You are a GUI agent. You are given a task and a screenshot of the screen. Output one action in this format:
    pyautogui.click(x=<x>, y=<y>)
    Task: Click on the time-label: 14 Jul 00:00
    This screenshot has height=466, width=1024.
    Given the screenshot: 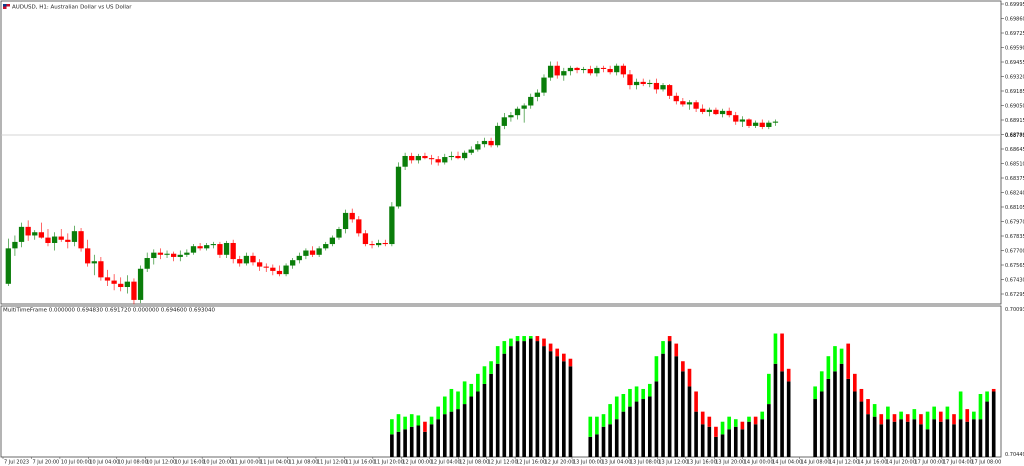 What is the action you would take?
    pyautogui.click(x=759, y=463)
    